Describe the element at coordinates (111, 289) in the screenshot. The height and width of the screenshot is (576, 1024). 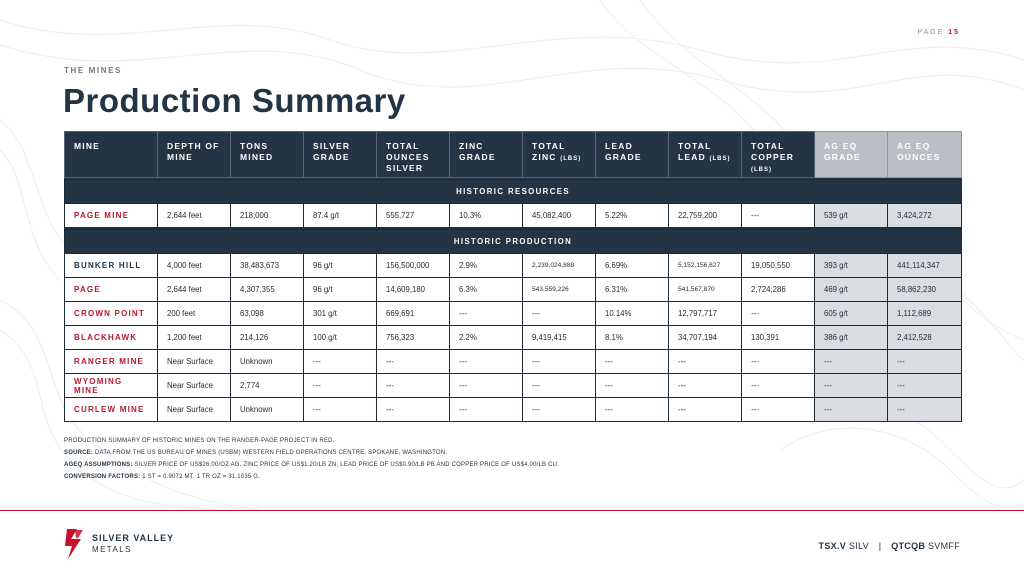
I see `mine-name: PAGE` at that location.